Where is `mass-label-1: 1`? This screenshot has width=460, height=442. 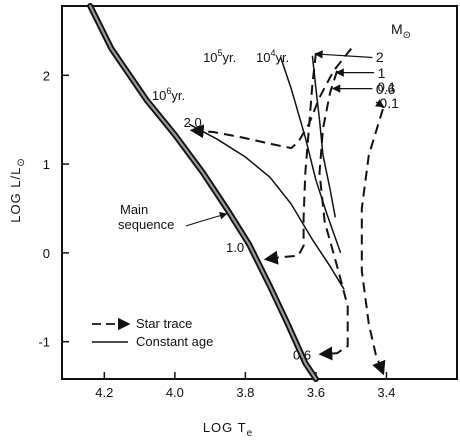
mass-label-1: 1 is located at coordinates (382, 73).